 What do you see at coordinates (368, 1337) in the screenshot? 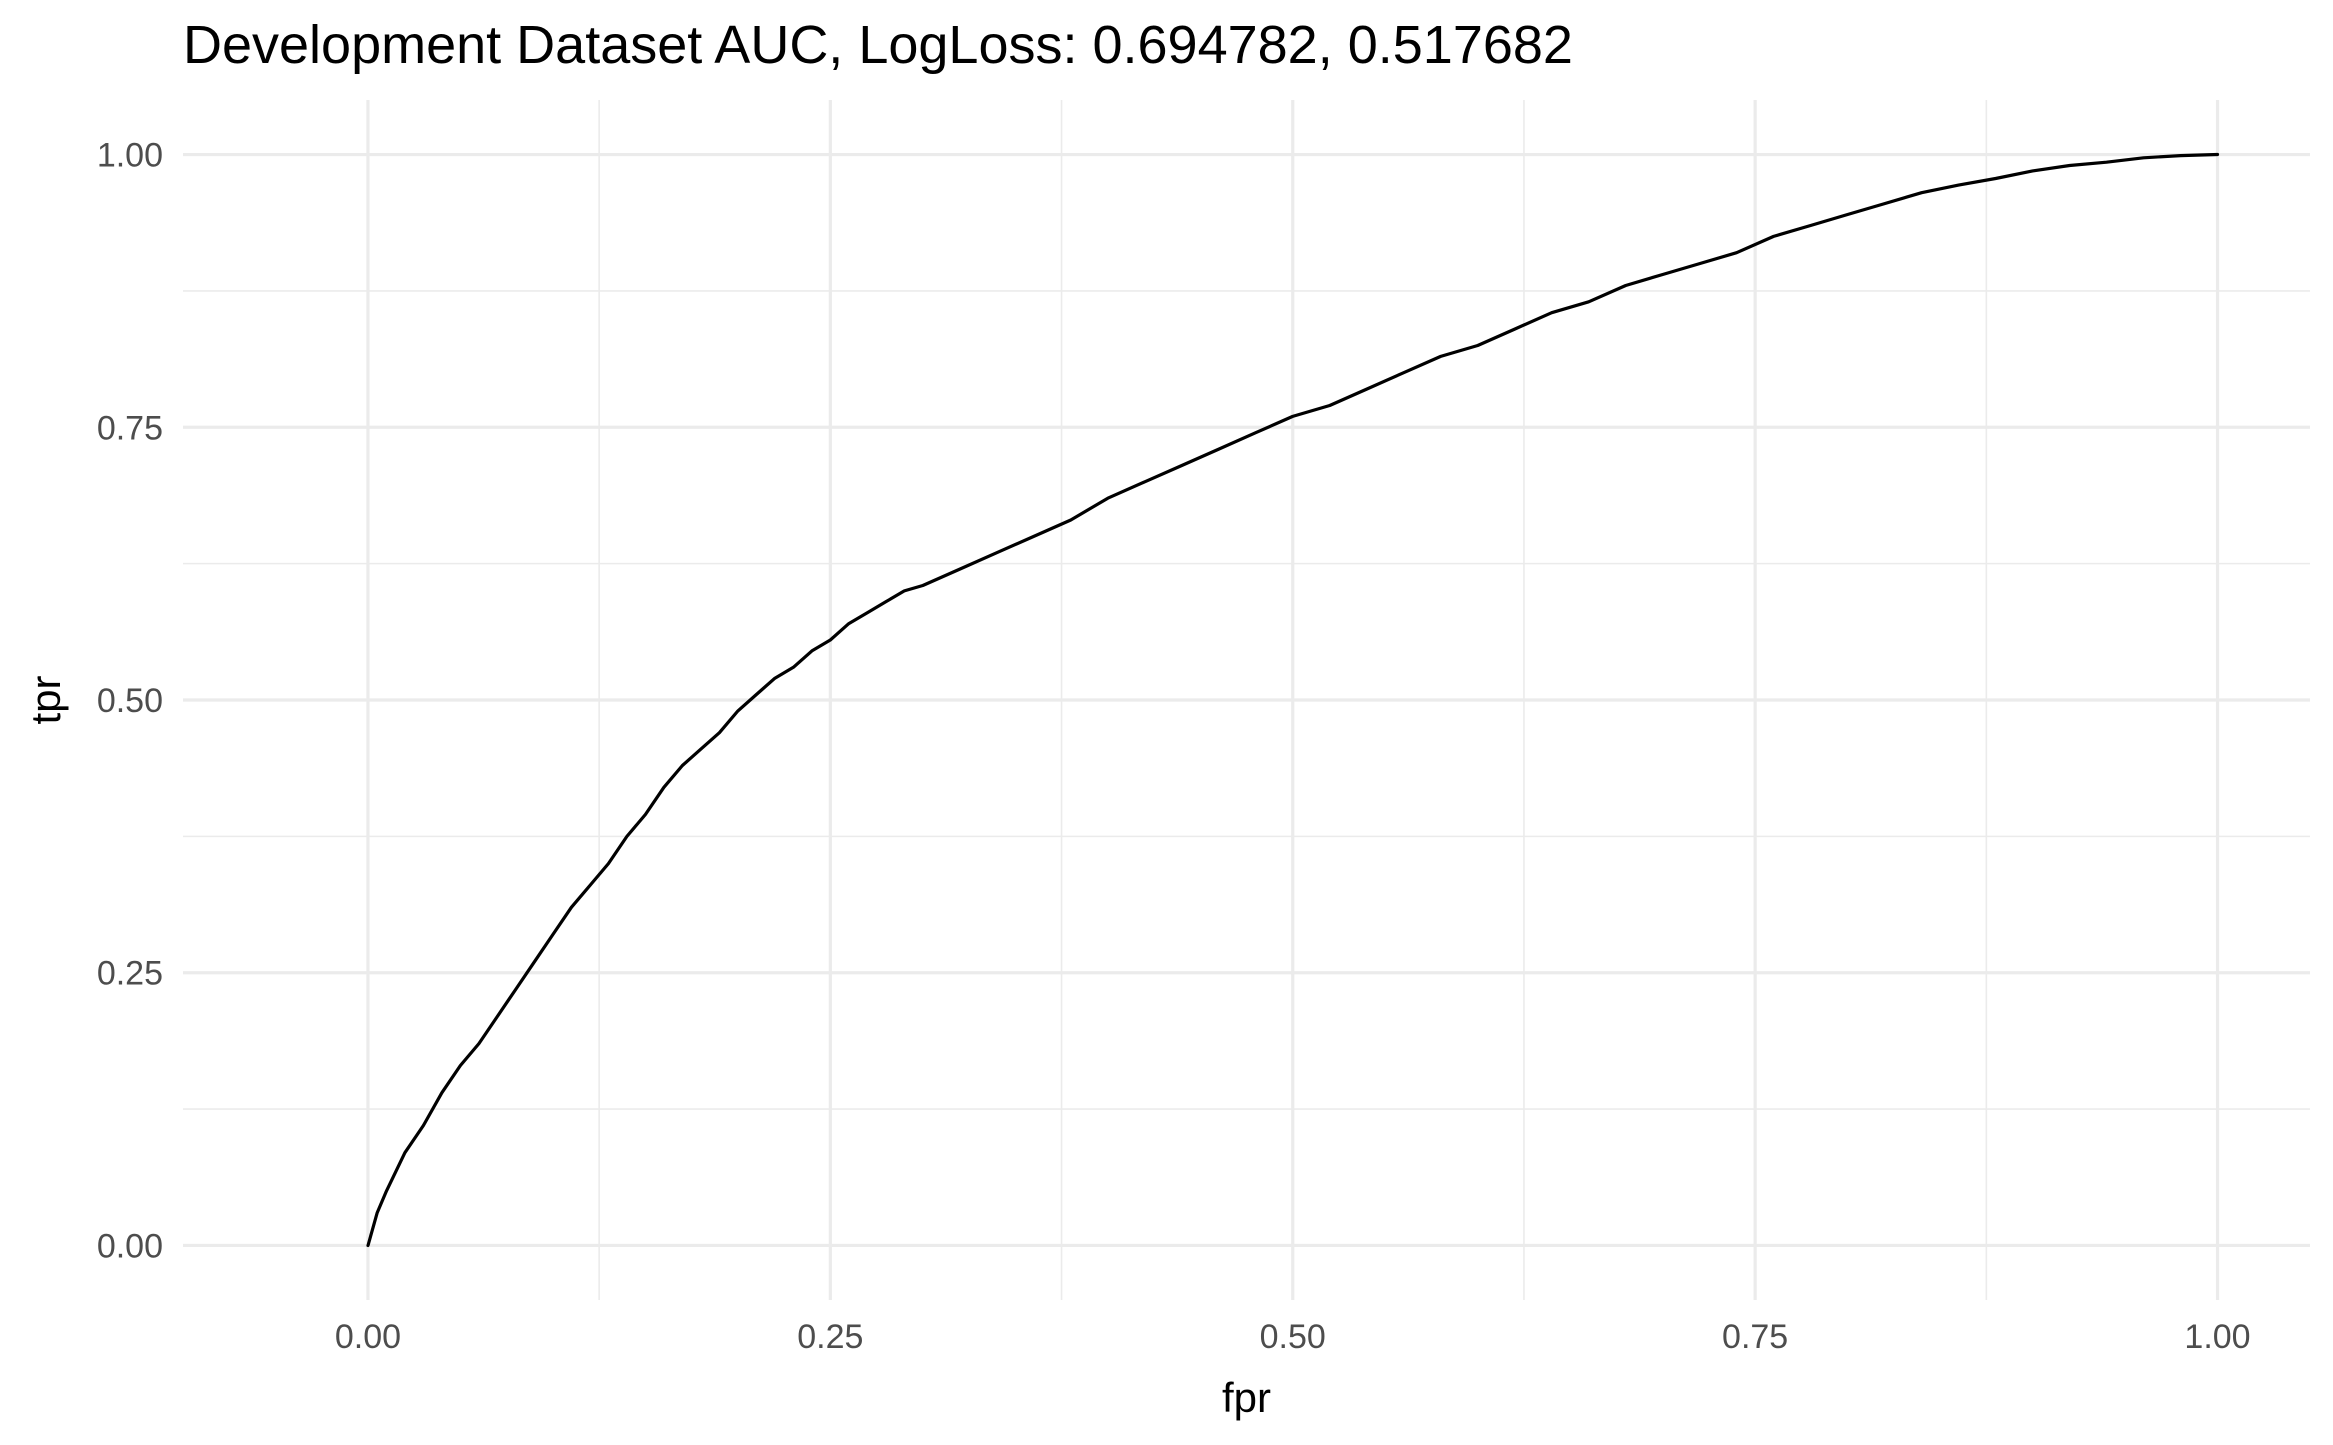
I see `x-tick-label: 0.00` at bounding box center [368, 1337].